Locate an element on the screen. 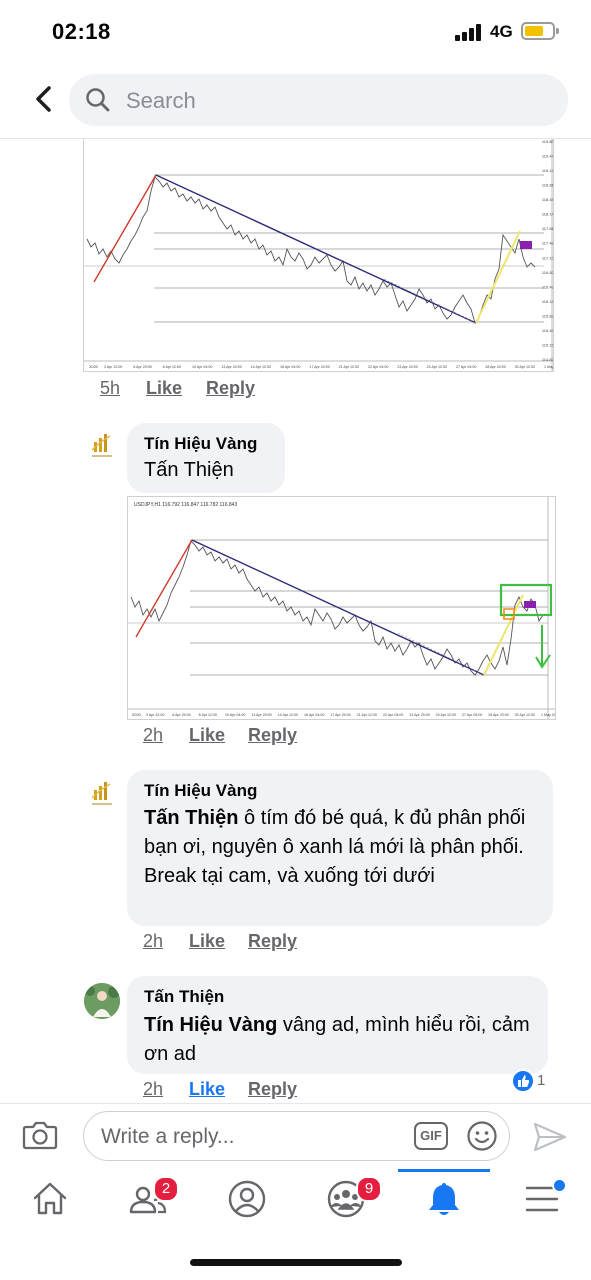 The width and height of the screenshot is (591, 1280). thumbs-up-icon is located at coordinates (523, 1081).